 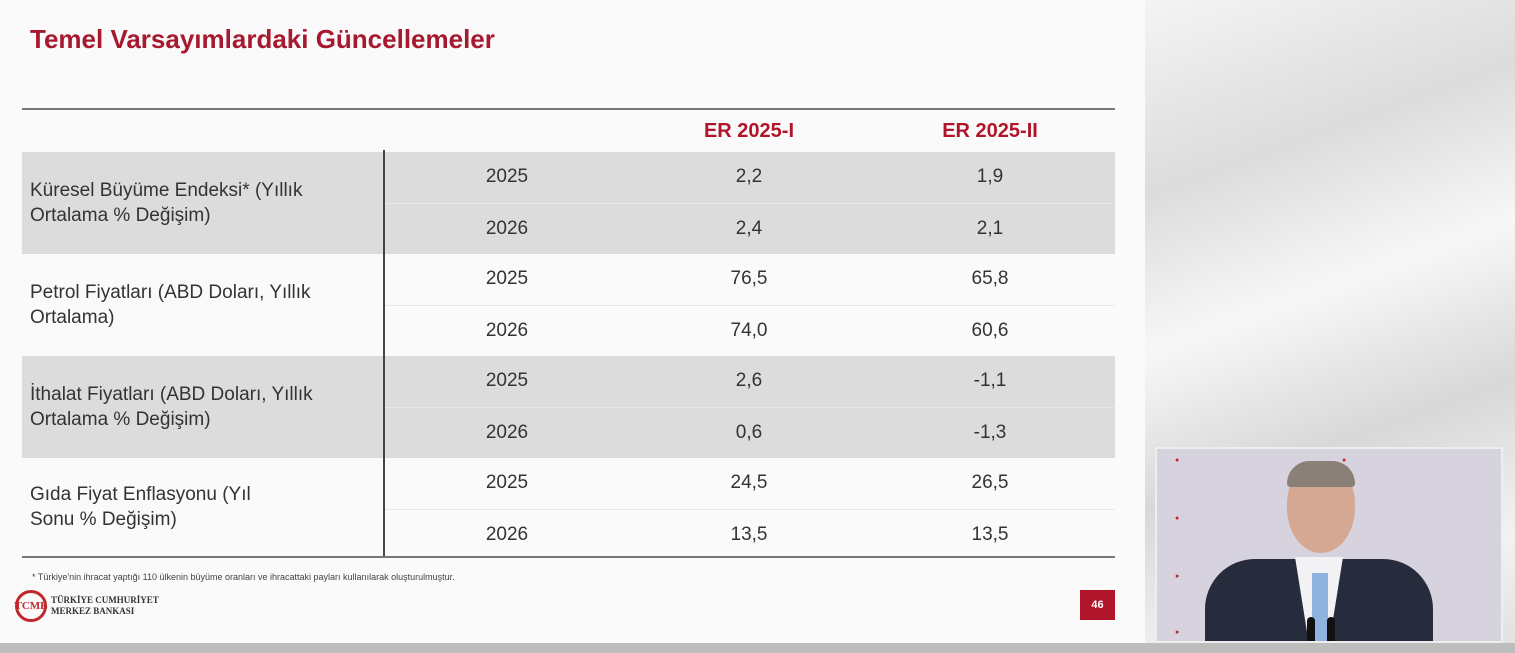 I want to click on bottom-bar, so click(x=757, y=648).